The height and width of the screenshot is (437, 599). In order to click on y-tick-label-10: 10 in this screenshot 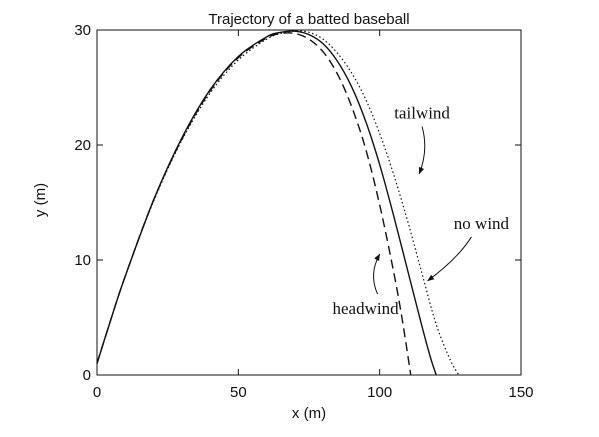, I will do `click(82, 260)`.